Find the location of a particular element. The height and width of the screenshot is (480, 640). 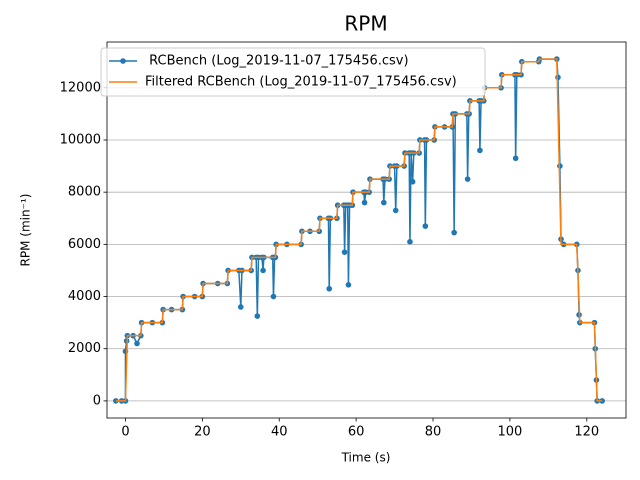

x-tick-label: 20 is located at coordinates (202, 432).